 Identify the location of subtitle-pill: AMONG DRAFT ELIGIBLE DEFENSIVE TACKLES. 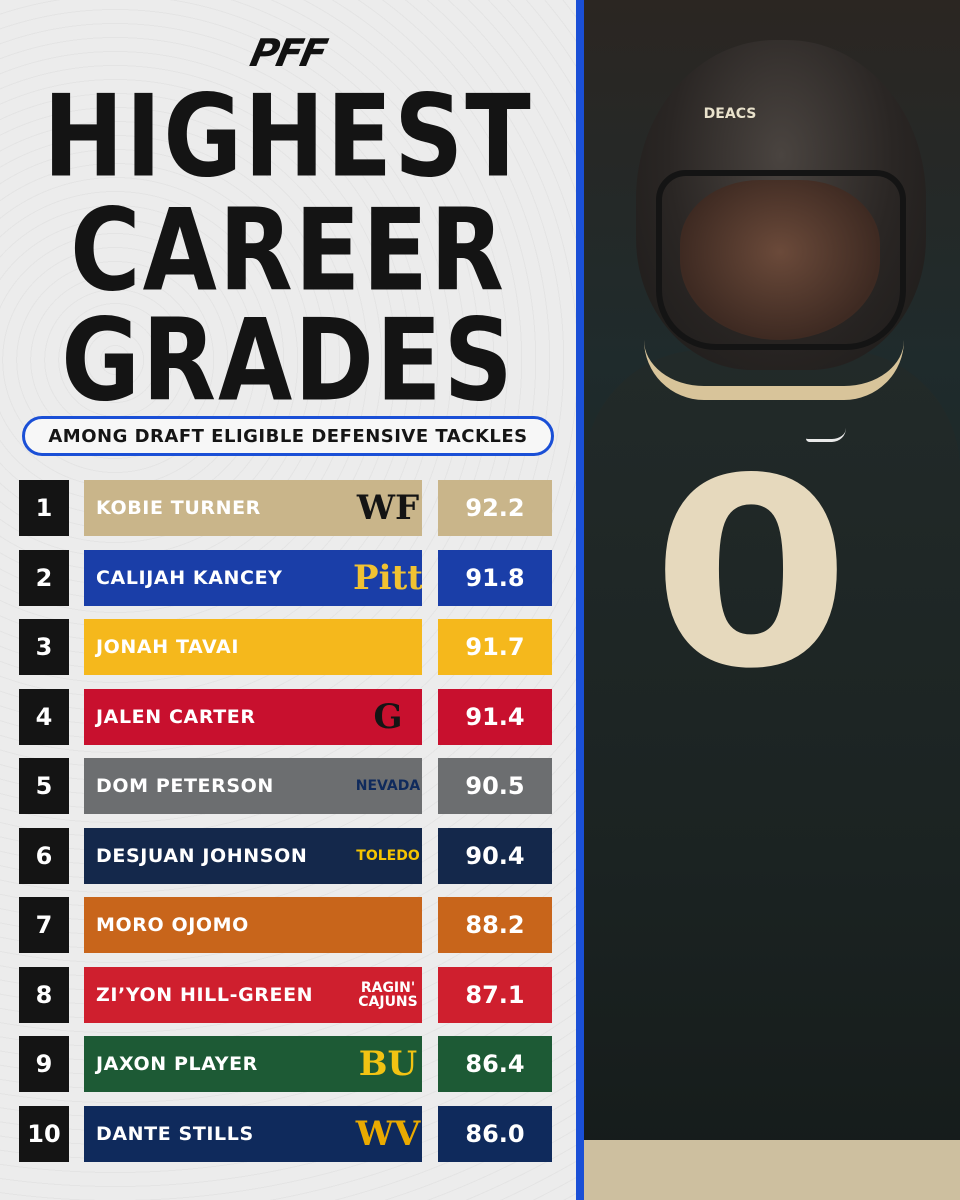
(288, 436).